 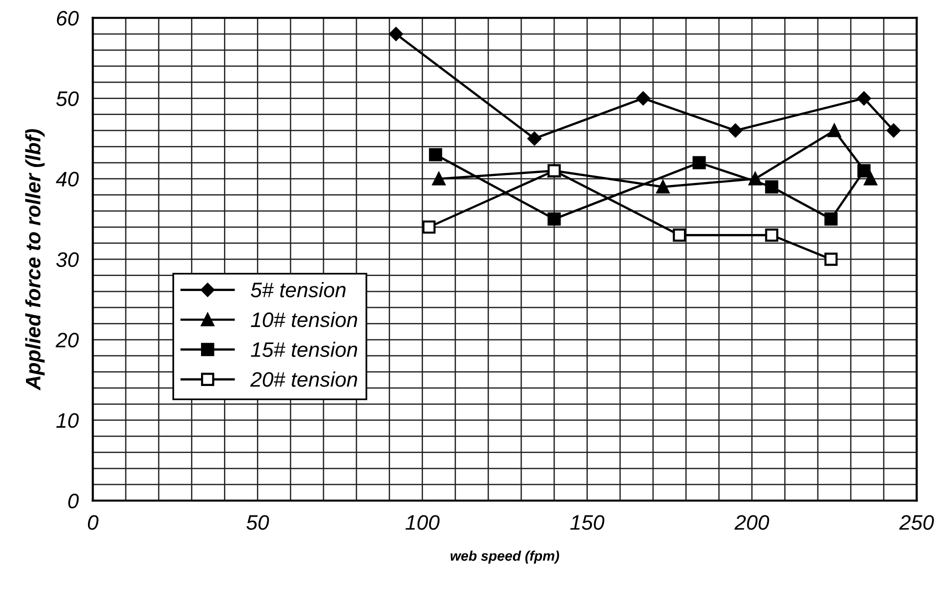 What do you see at coordinates (67, 420) in the screenshot?
I see `y-tick-label: 10` at bounding box center [67, 420].